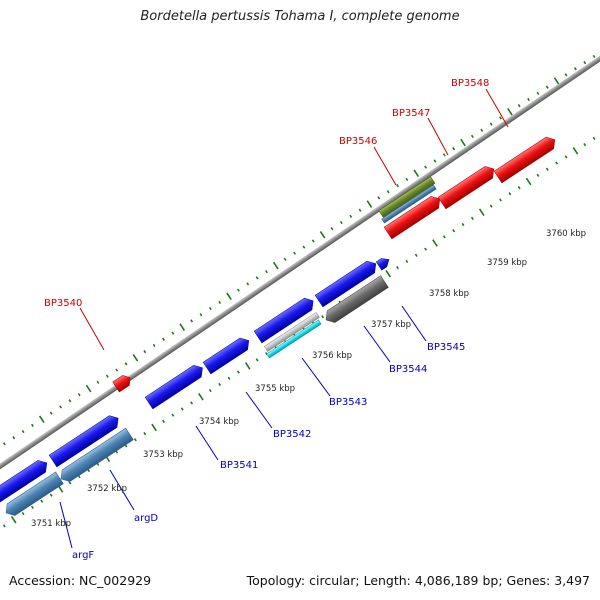  I want to click on gene-label-bp3547: BP3547, so click(411, 113).